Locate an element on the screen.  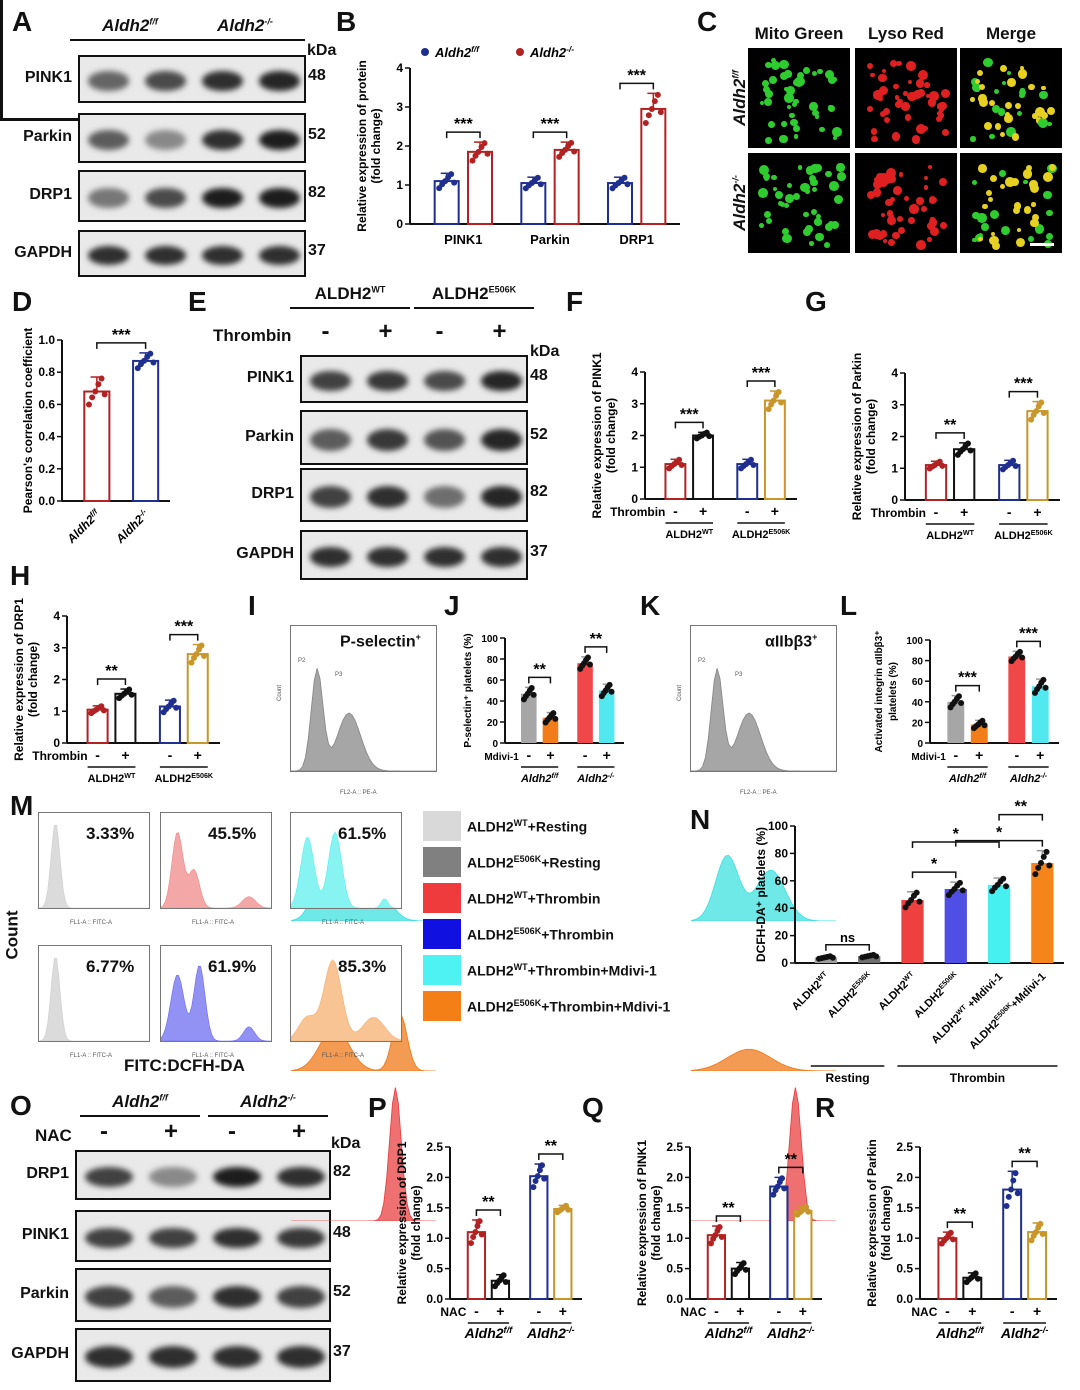
panel-letter-i: I is located at coordinates (252, 605).